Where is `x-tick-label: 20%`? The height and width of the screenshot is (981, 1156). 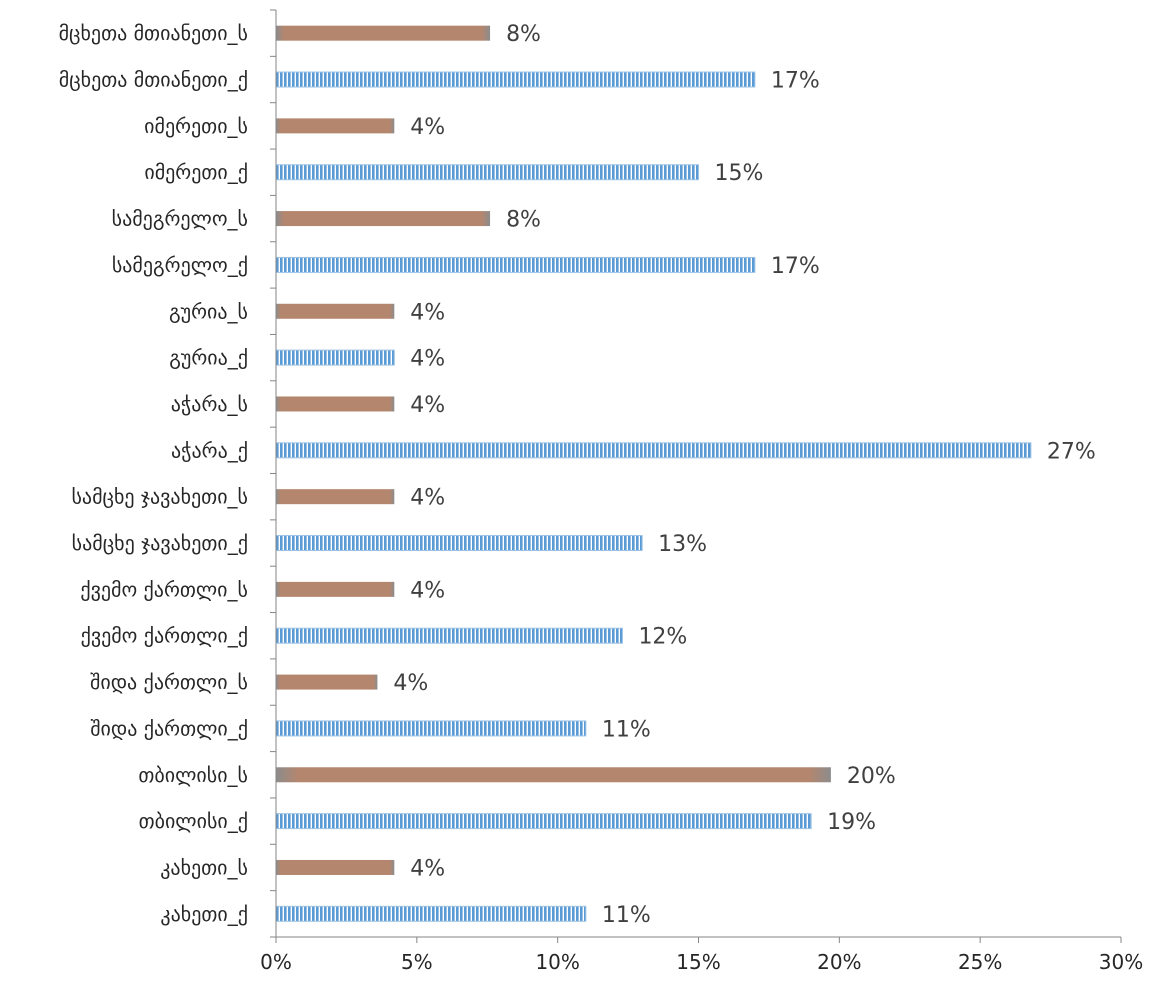 x-tick-label: 20% is located at coordinates (839, 962).